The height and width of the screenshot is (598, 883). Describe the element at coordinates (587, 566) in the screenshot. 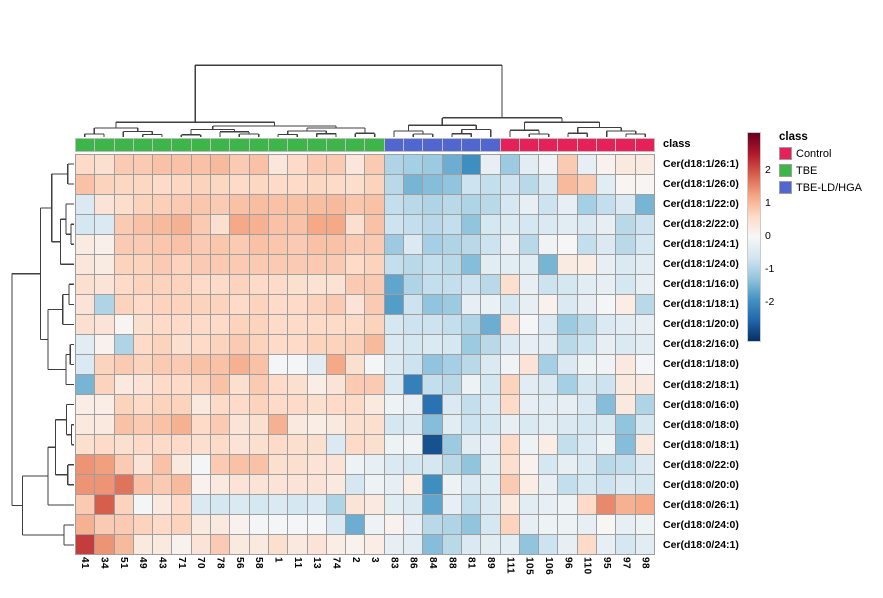

I see `column-label: 110` at that location.